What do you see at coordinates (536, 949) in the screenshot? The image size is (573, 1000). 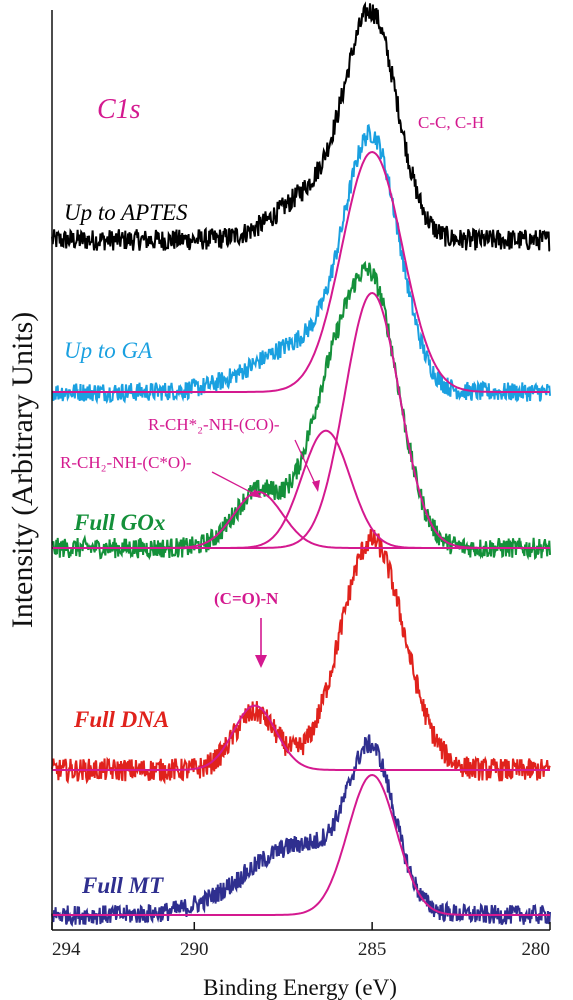 I see `x-tick-label-280: 280` at bounding box center [536, 949].